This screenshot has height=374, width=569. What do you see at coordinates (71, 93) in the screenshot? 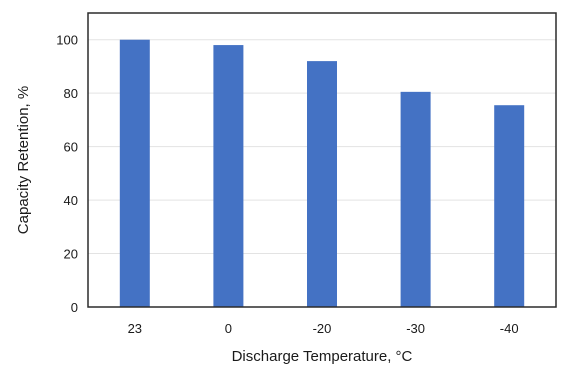
I see `y-tick-label: 80` at bounding box center [71, 93].